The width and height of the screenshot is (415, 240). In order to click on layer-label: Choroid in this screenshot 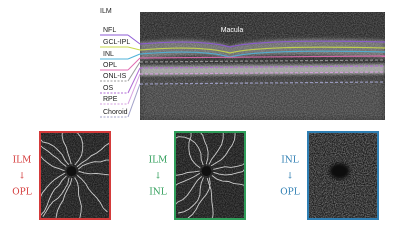, I will do `click(115, 112)`.